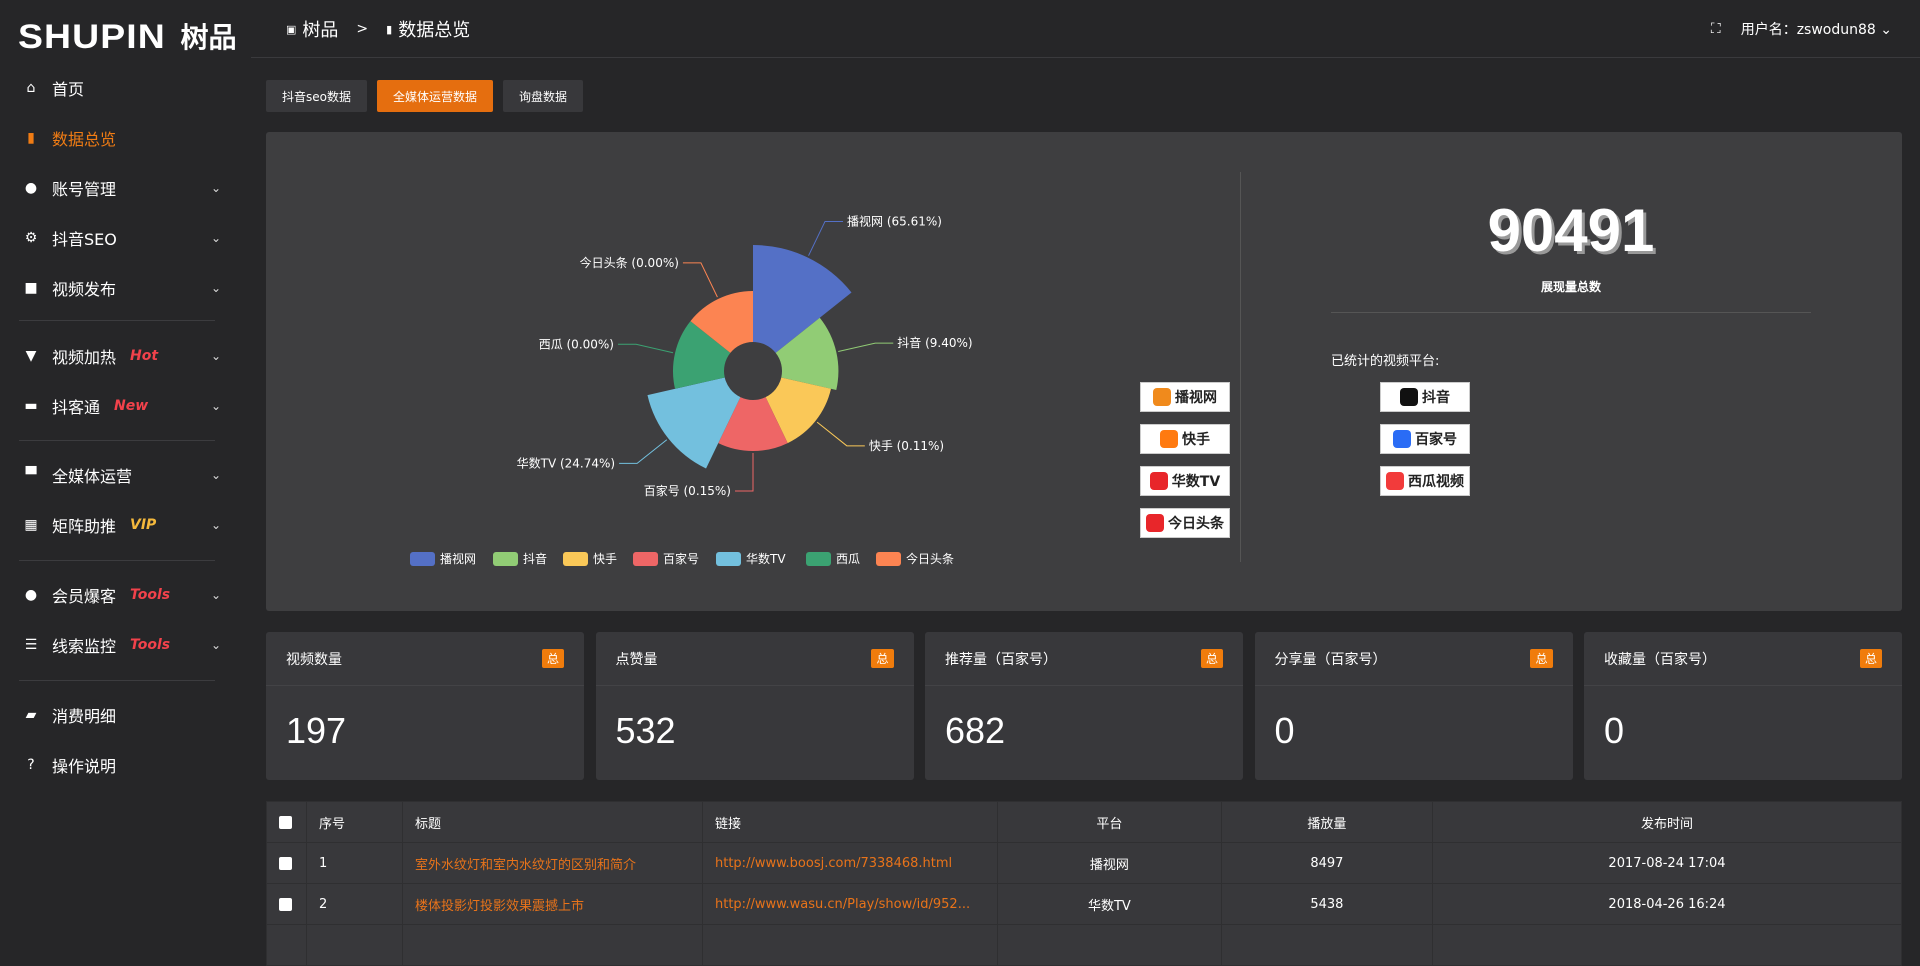 This screenshot has height=966, width=1920. What do you see at coordinates (389, 29) in the screenshot?
I see `bar-chart-icon: ▮` at bounding box center [389, 29].